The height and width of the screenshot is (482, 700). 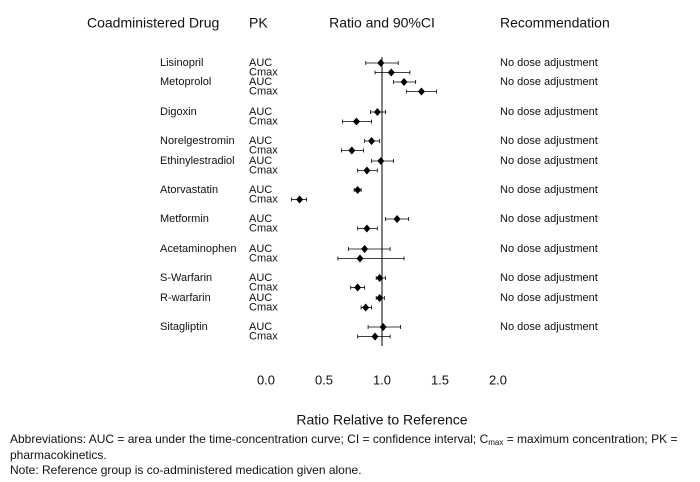 I want to click on x-tick-label: 0.0, so click(x=266, y=379).